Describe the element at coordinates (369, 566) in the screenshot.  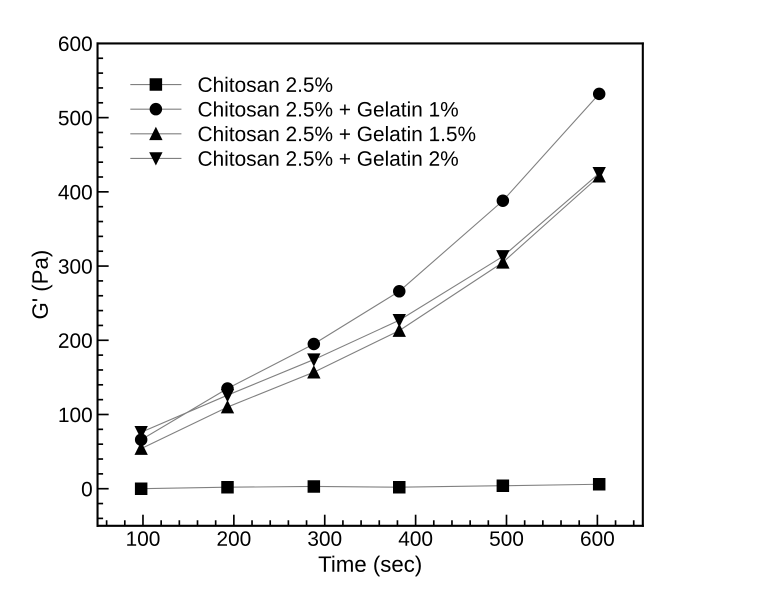
I see `x-axis-title: Time (sec)` at that location.